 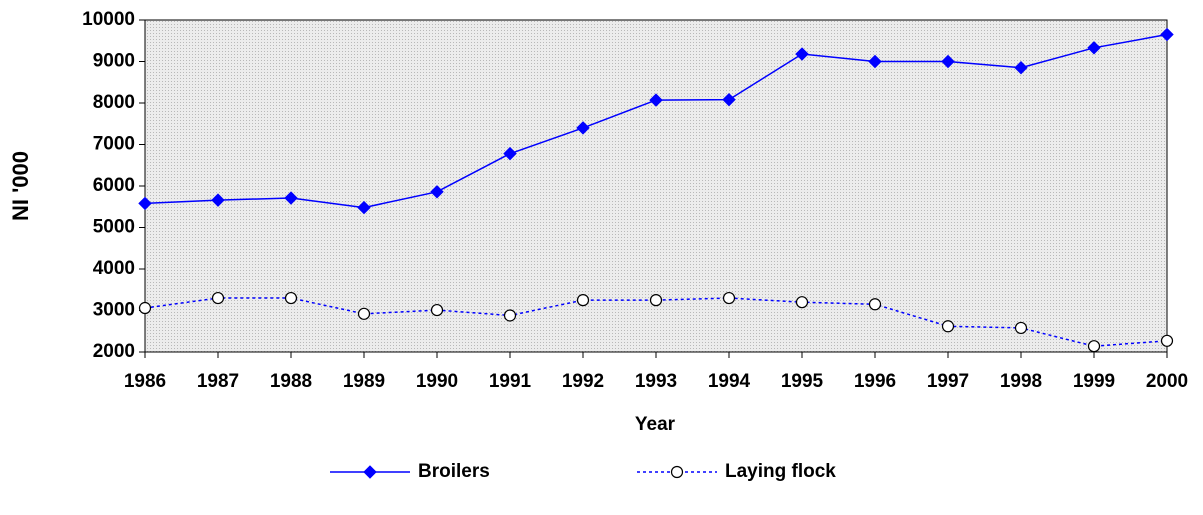 What do you see at coordinates (437, 381) in the screenshot?
I see `x-tick-label: 1990` at bounding box center [437, 381].